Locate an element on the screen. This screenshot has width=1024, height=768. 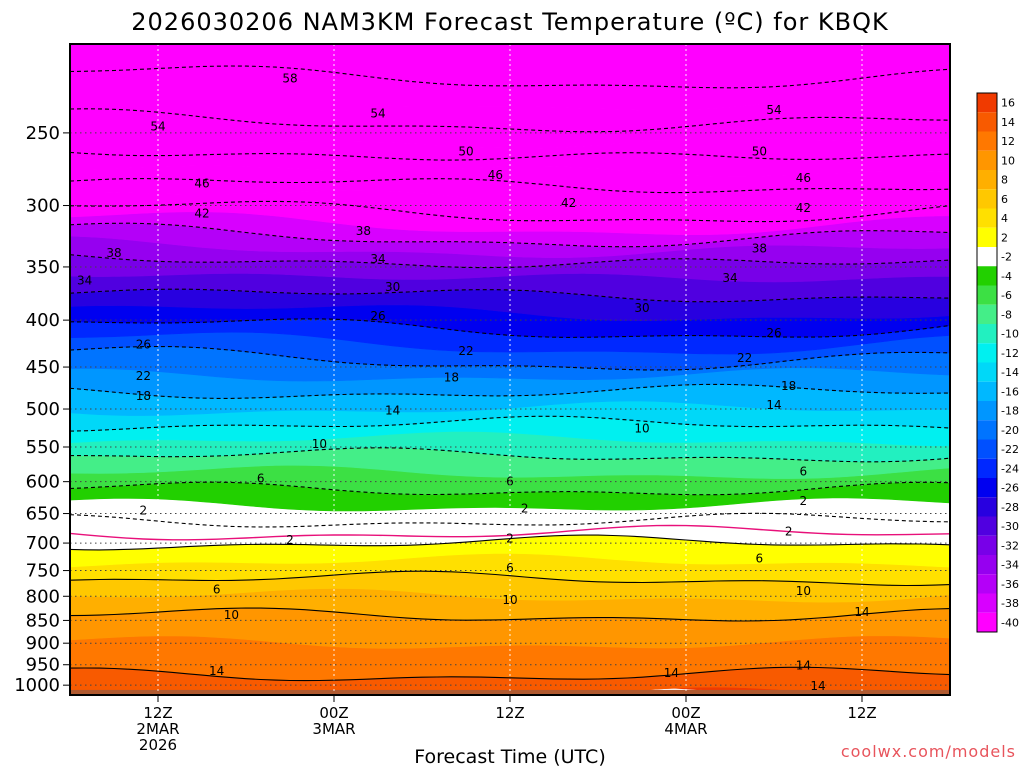
colorbar-label: -22 is located at coordinates (1010, 449).